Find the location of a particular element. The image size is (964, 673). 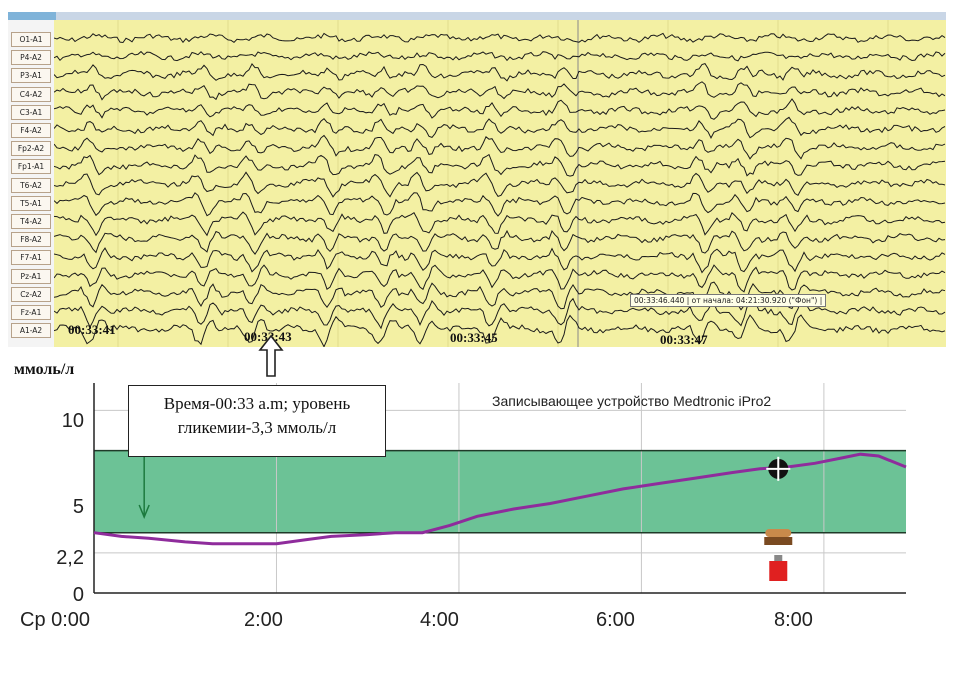

channel-label: T6-A2 is located at coordinates (31, 185).